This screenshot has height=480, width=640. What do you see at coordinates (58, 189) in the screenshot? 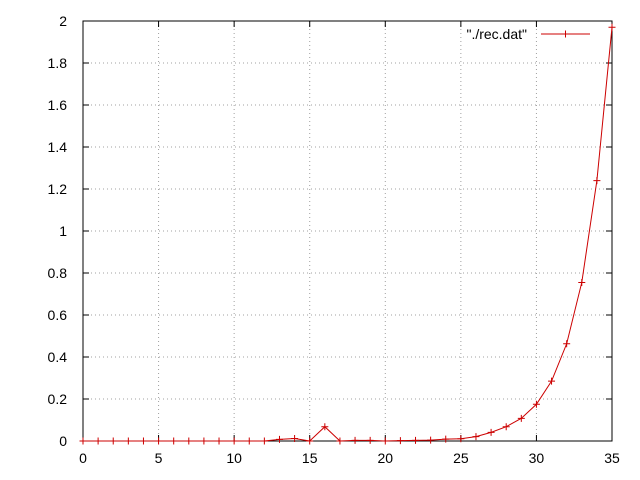
I see `y-tick-label: 1.2` at bounding box center [58, 189].